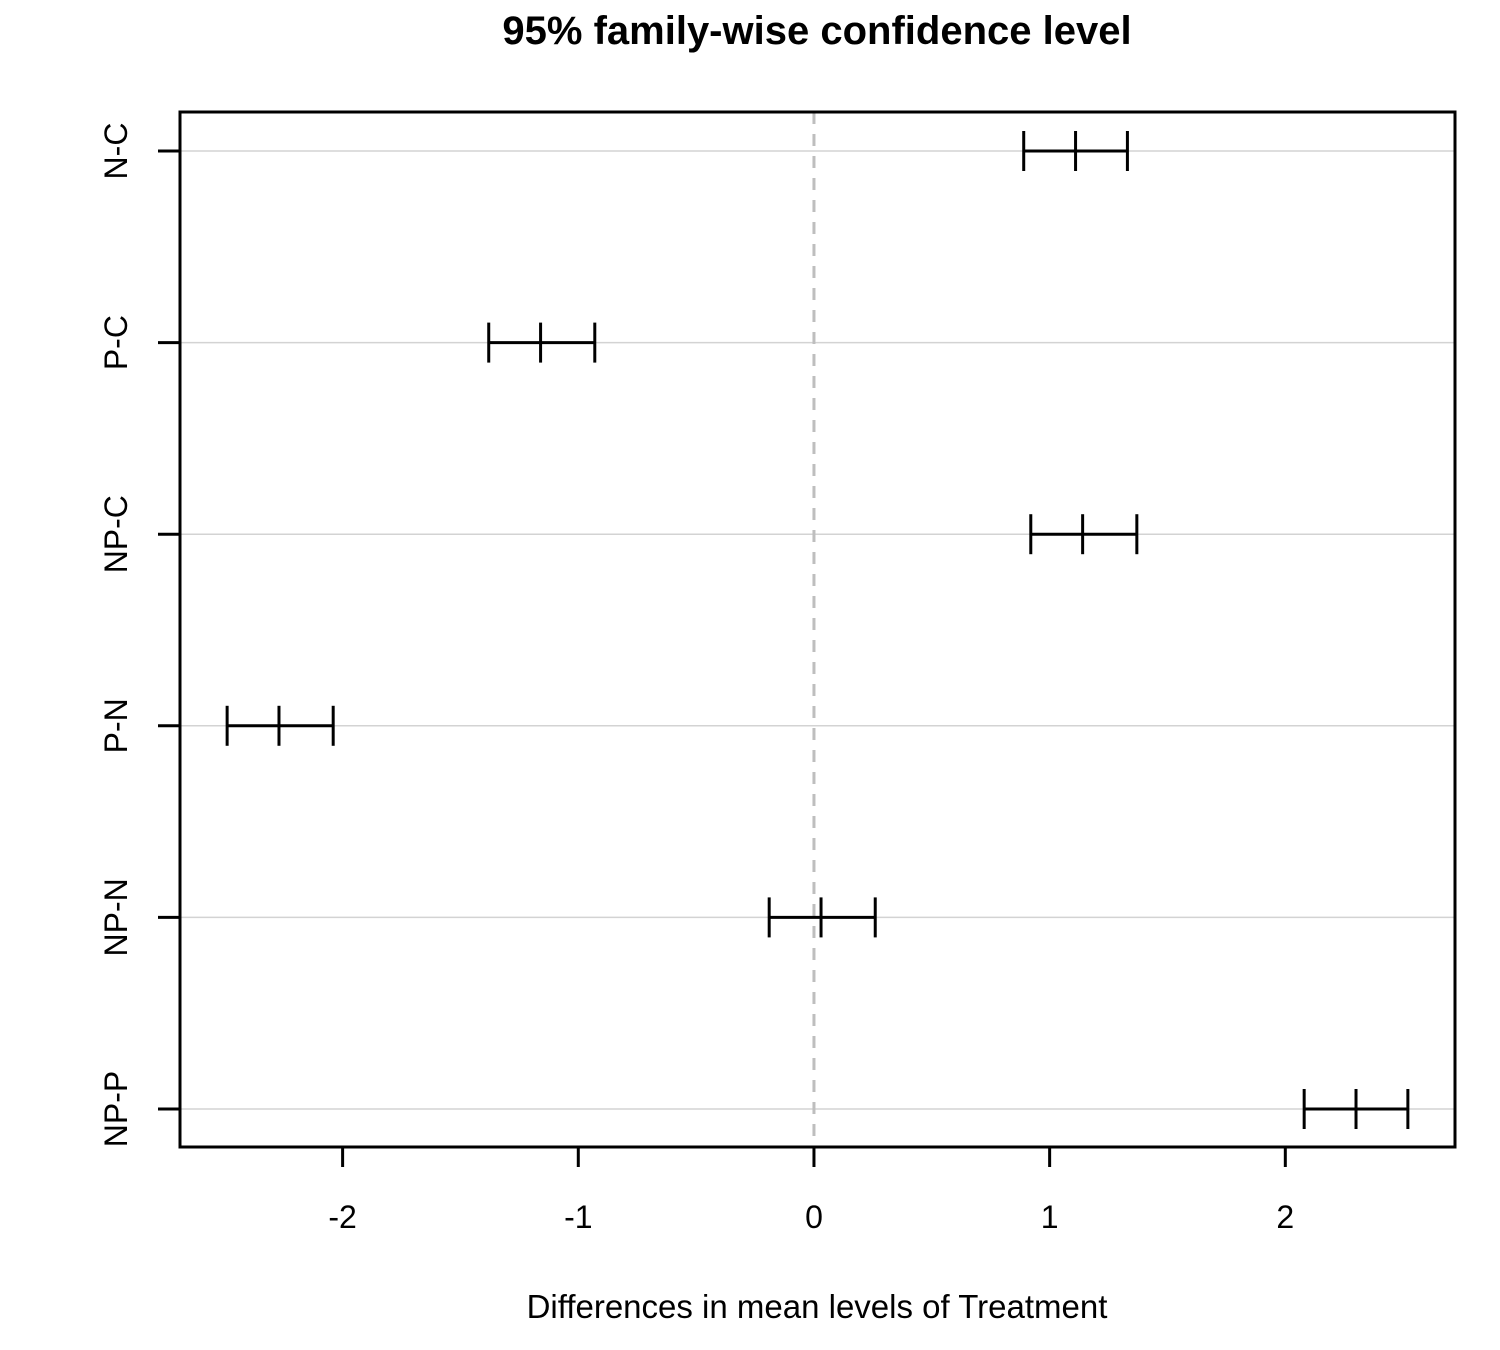 Image resolution: width=1500 pixels, height=1350 pixels. What do you see at coordinates (578, 1217) in the screenshot?
I see `x-tick-label: -1` at bounding box center [578, 1217].